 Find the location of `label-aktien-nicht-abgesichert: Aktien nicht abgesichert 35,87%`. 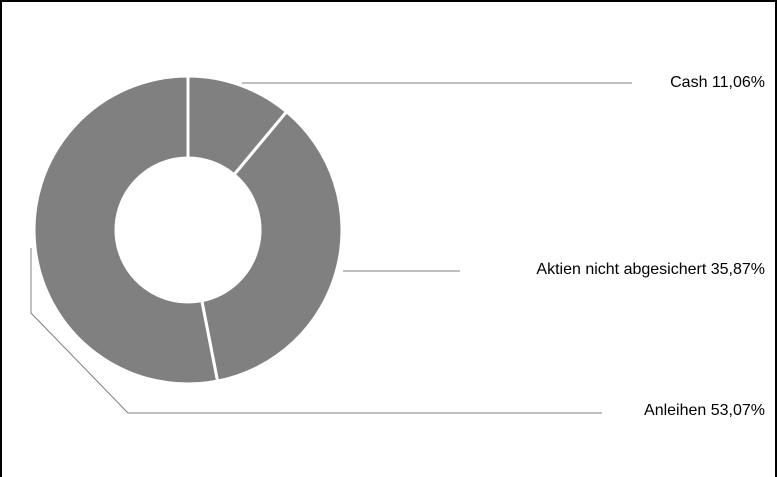

label-aktien-nicht-abgesichert: Aktien nicht abgesichert 35,87% is located at coordinates (650, 269).